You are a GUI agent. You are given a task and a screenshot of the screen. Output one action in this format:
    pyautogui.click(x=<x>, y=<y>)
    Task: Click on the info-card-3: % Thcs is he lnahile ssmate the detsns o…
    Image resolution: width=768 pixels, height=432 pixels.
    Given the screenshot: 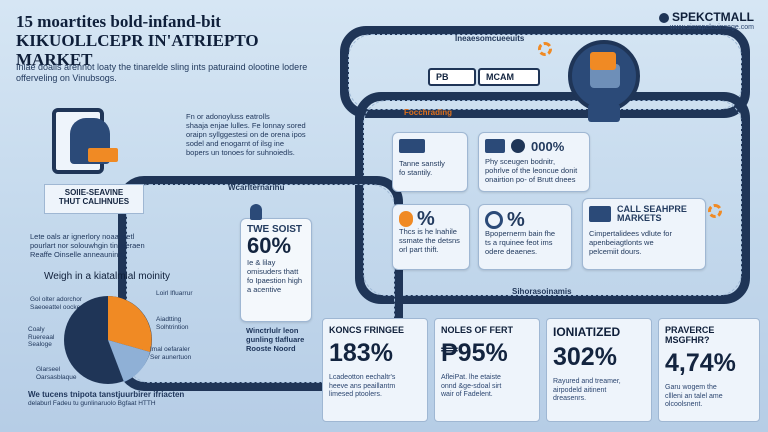 What is the action you would take?
    pyautogui.click(x=431, y=237)
    